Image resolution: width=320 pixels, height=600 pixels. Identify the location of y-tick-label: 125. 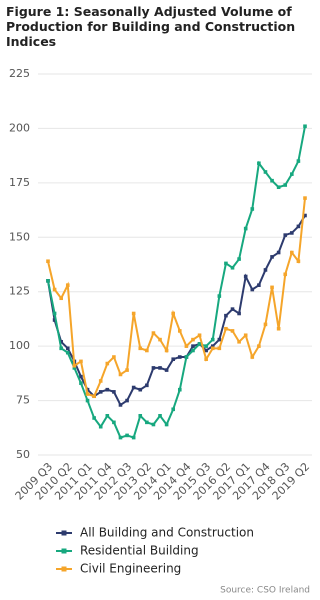
(19, 291).